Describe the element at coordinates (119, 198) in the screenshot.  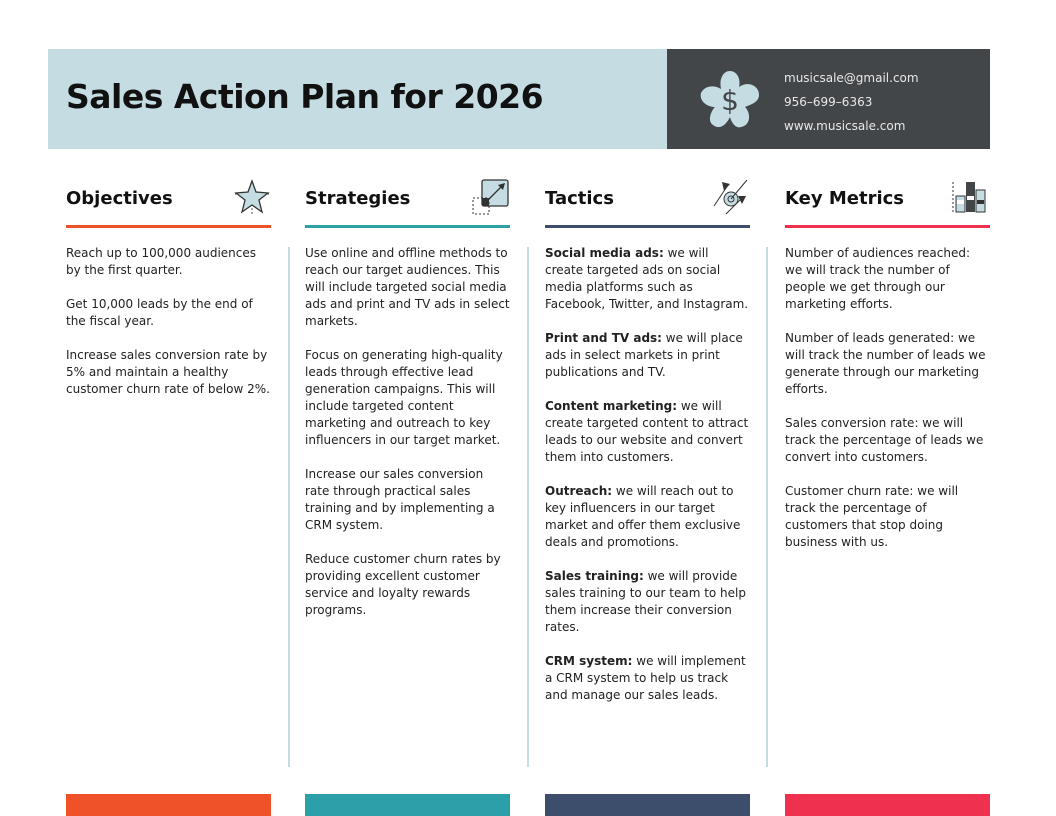
I see `column-title: Objectives` at that location.